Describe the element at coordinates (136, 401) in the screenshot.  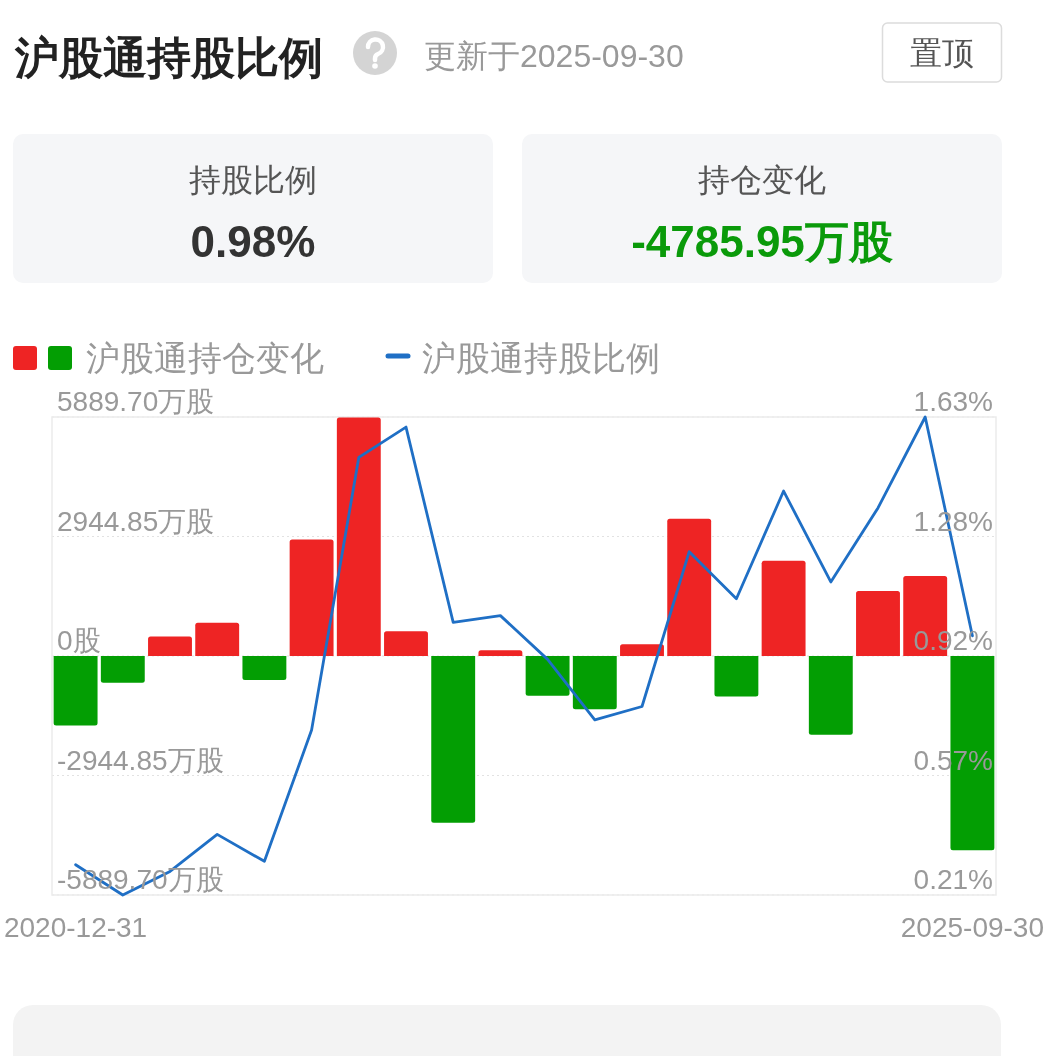
I see `y-tick-label: 5889.70万股` at that location.